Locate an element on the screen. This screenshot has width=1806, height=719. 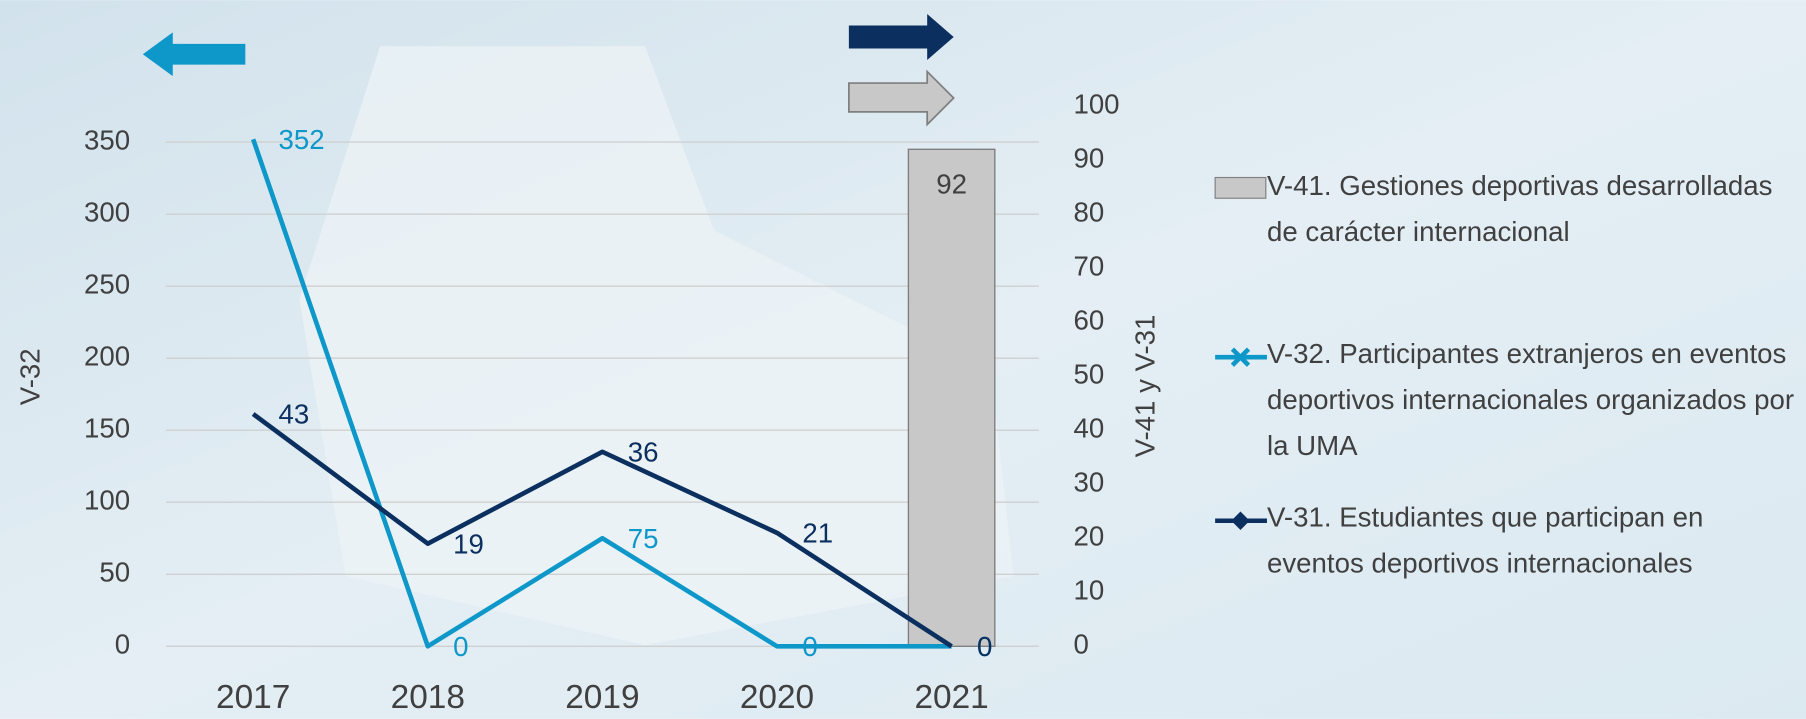
y2-tick-label: 40 is located at coordinates (1088, 428).